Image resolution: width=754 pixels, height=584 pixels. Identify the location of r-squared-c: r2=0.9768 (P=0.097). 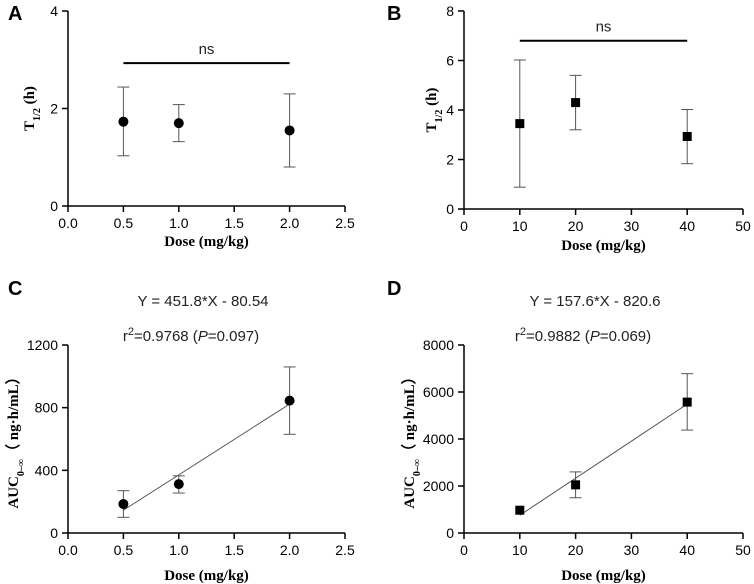
(191, 335).